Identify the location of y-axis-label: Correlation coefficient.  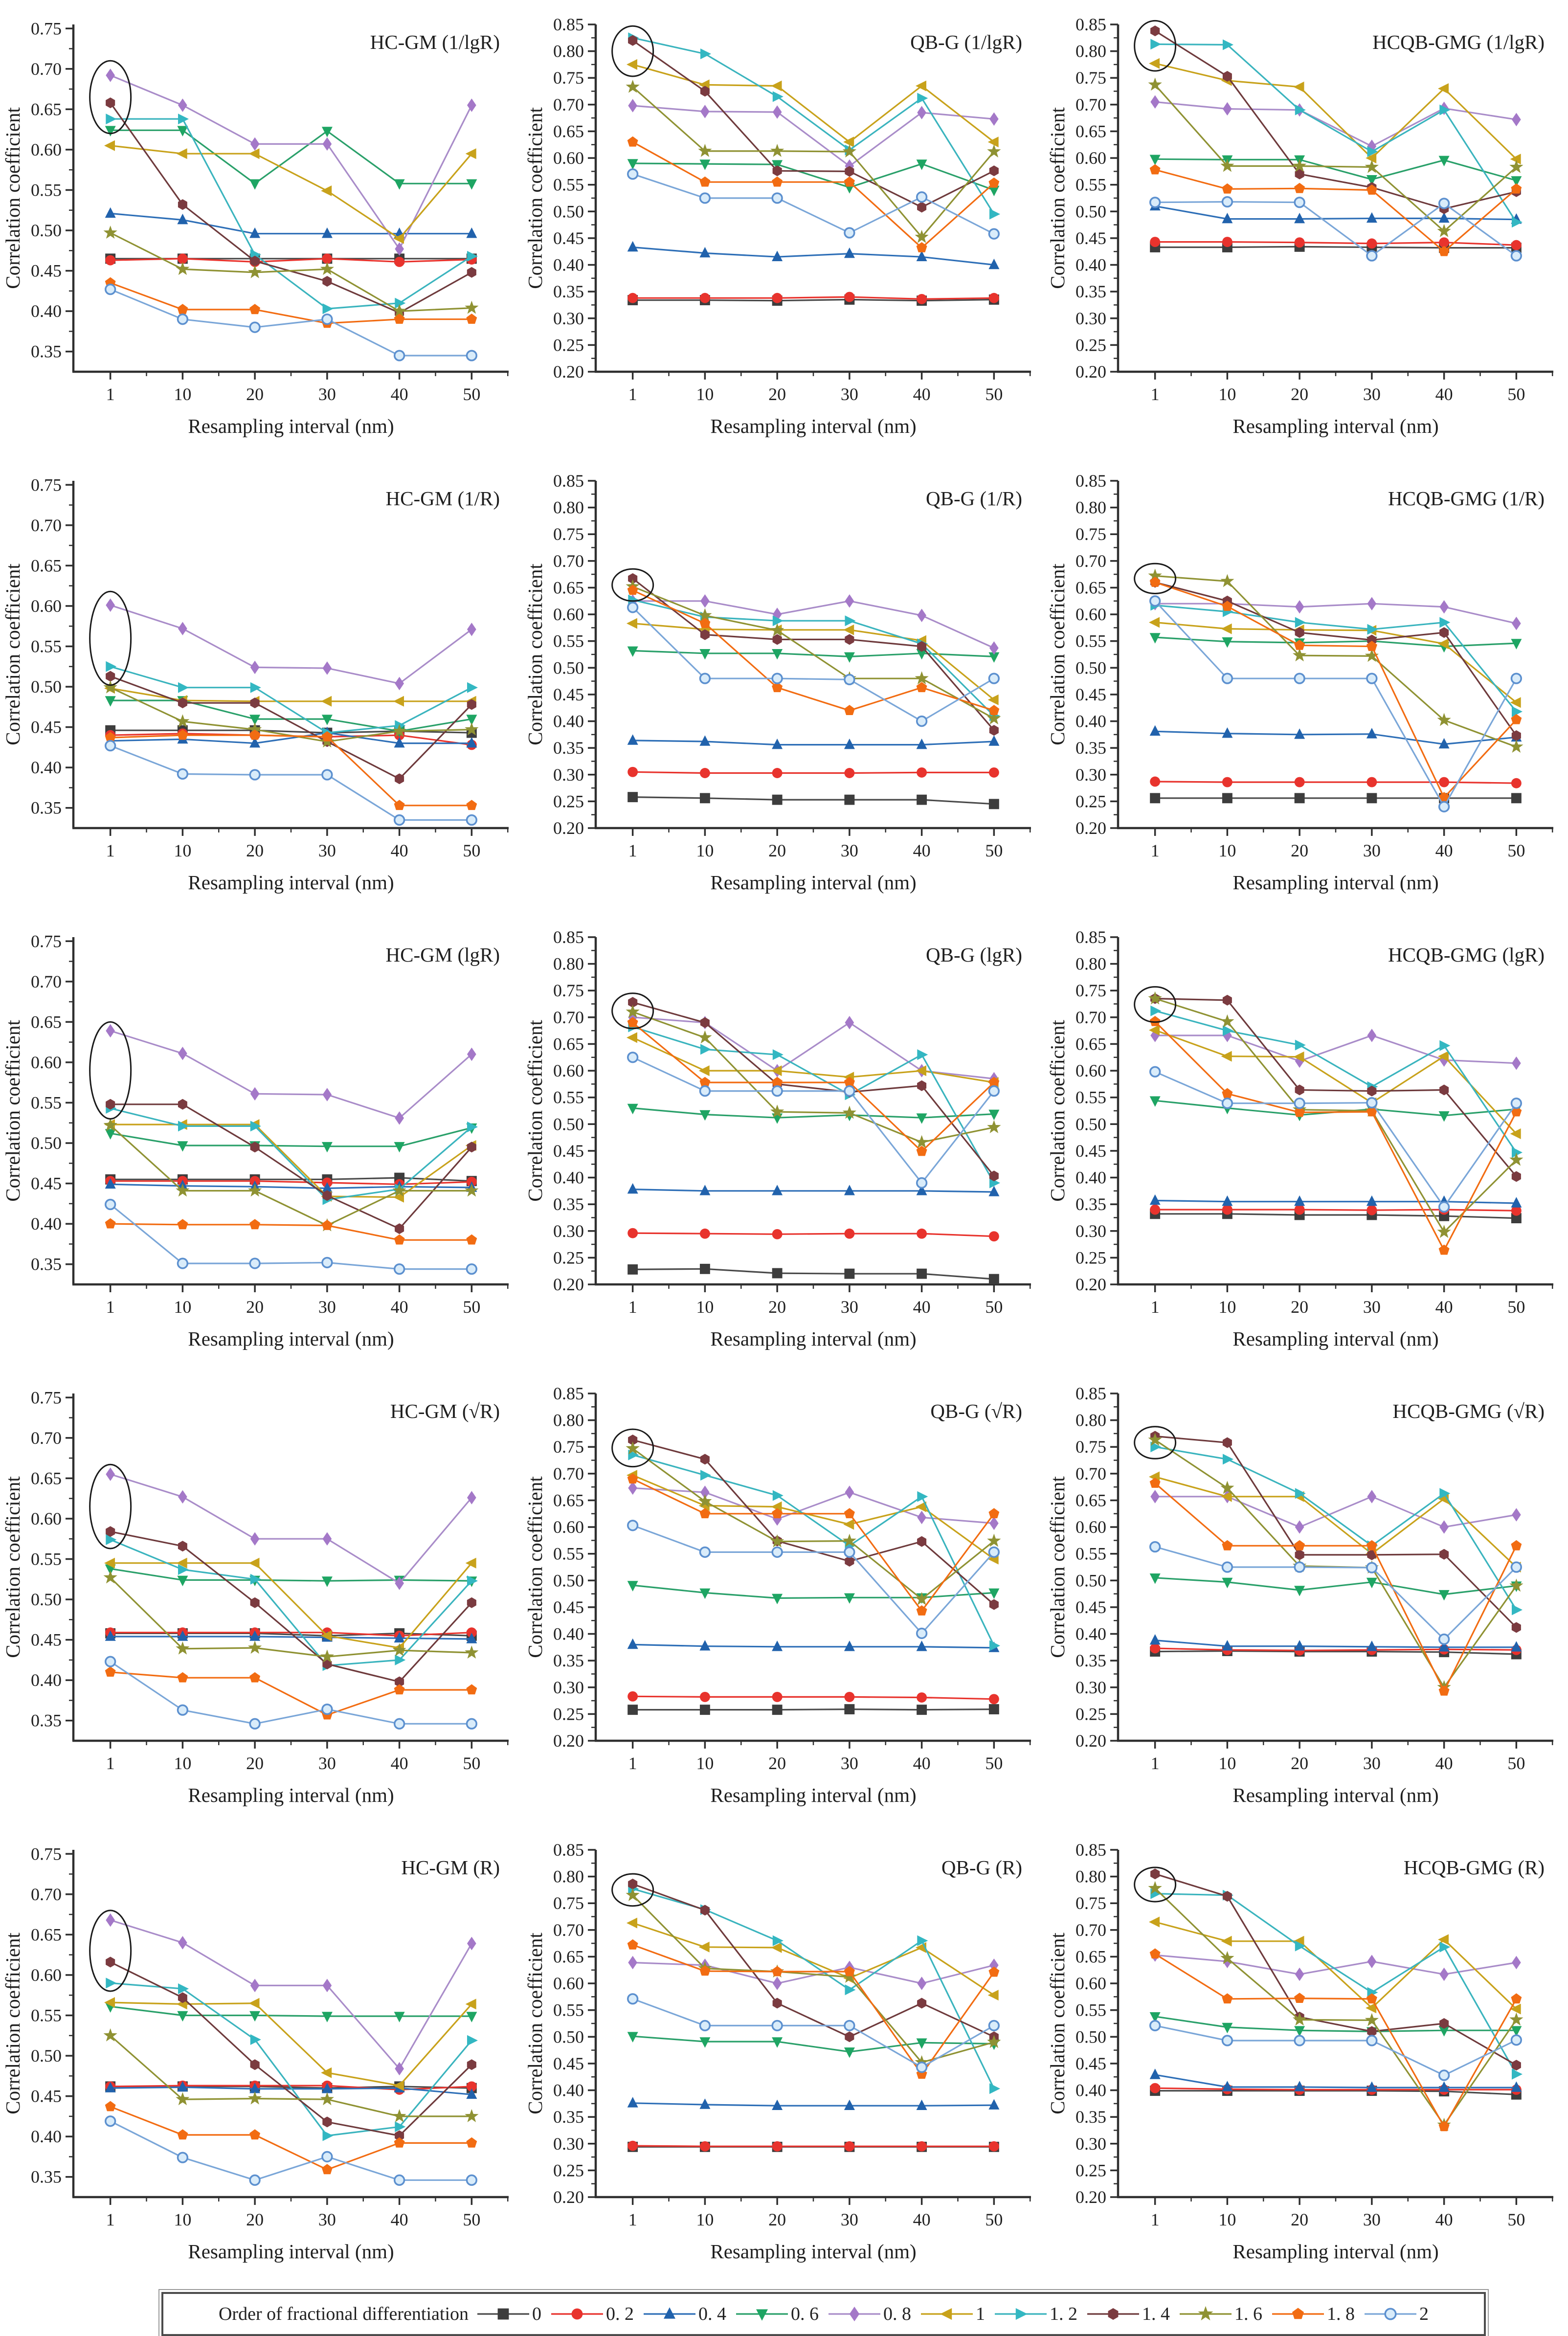
(1057, 1111).